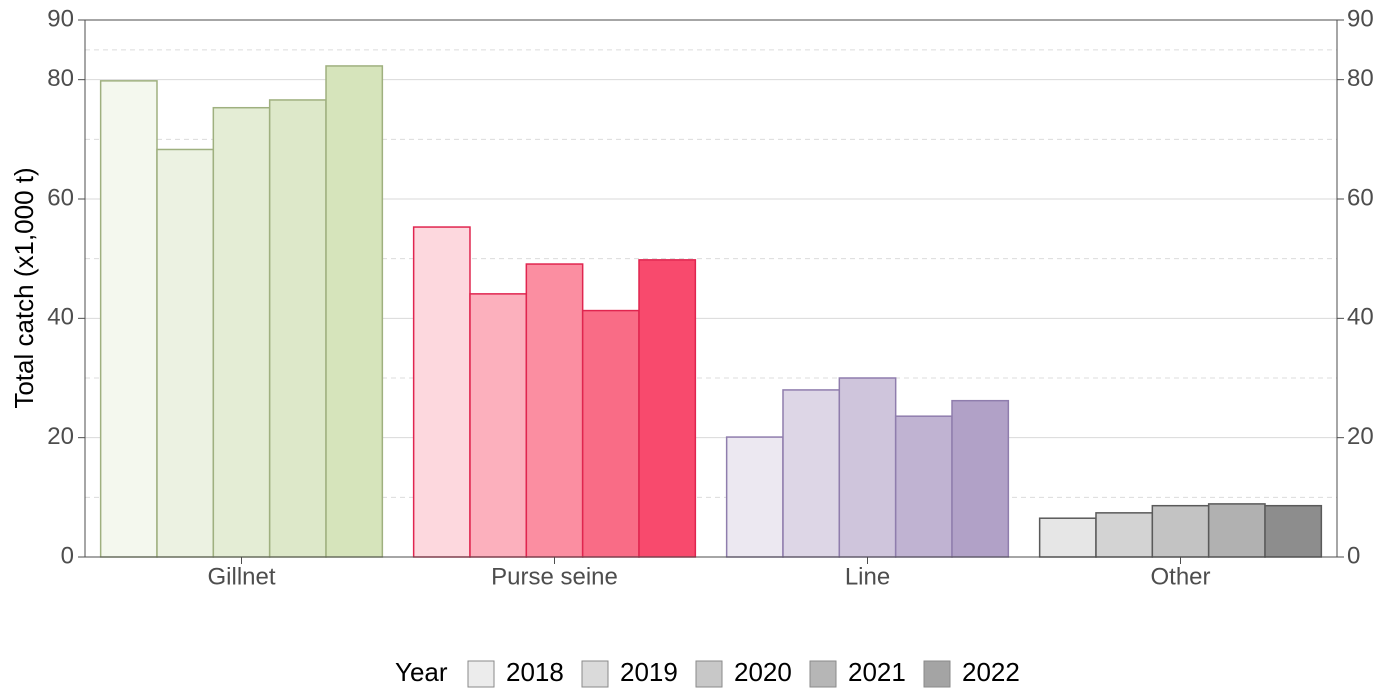 Image resolution: width=1394 pixels, height=691 pixels. I want to click on y2-tick-label: 20, so click(1360, 436).